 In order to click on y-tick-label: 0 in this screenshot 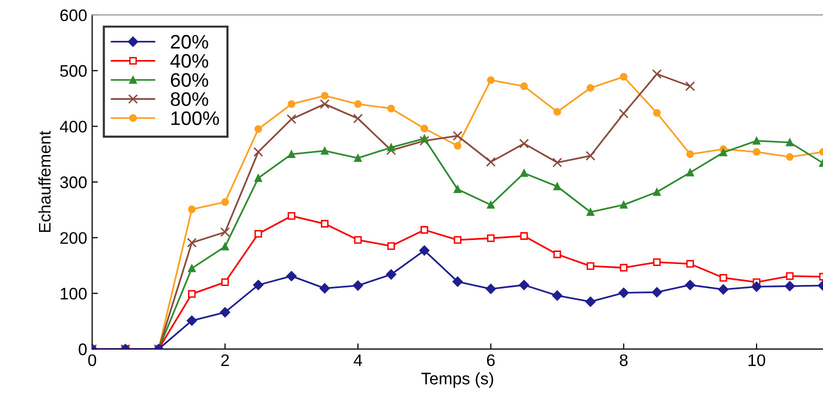, I will do `click(82, 349)`.